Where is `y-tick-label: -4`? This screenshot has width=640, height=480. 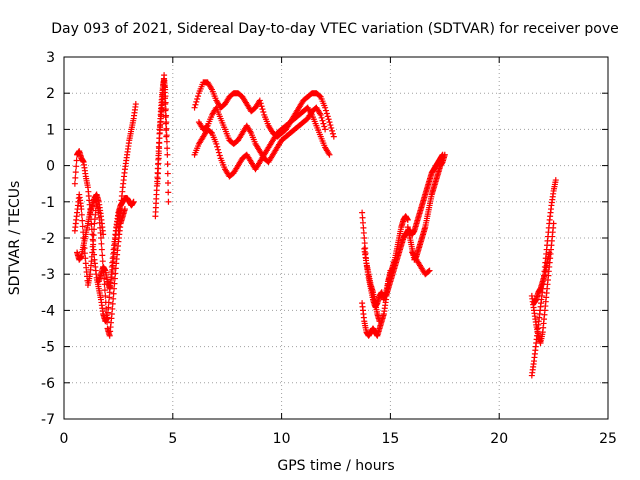 y-tick-label: -4 is located at coordinates (48, 311).